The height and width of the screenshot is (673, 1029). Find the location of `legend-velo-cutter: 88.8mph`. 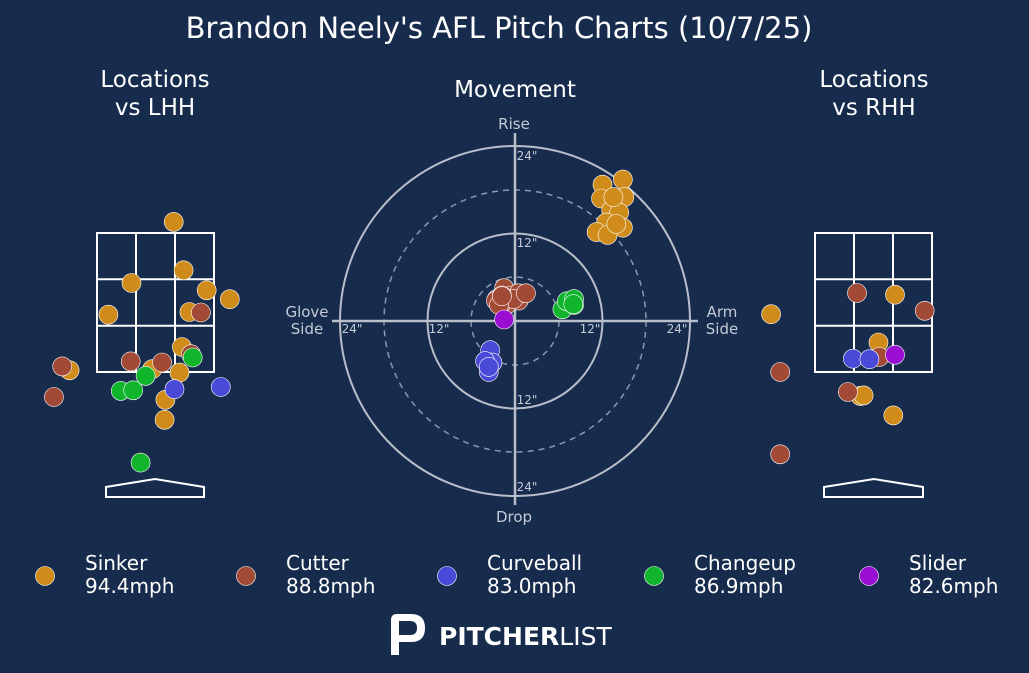

legend-velo-cutter: 88.8mph is located at coordinates (330, 586).